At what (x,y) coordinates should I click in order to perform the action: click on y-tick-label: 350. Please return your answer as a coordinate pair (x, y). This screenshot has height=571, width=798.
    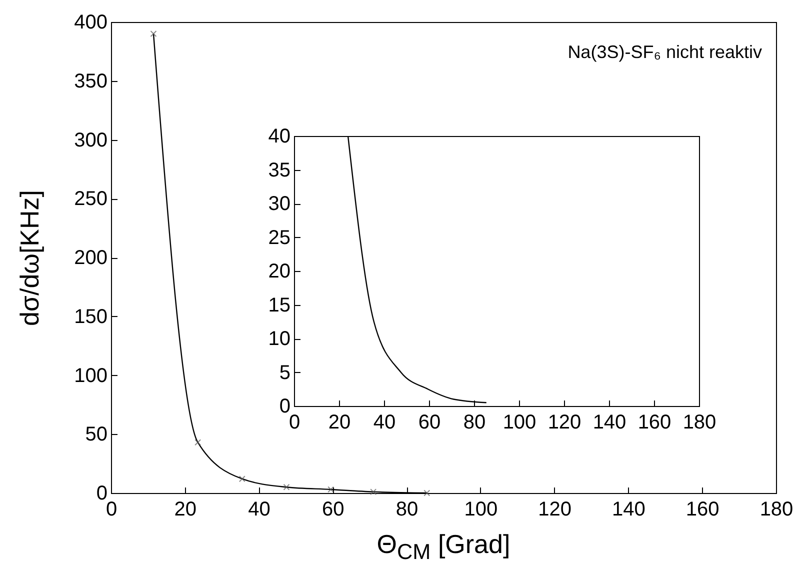
    Looking at the image, I should click on (91, 81).